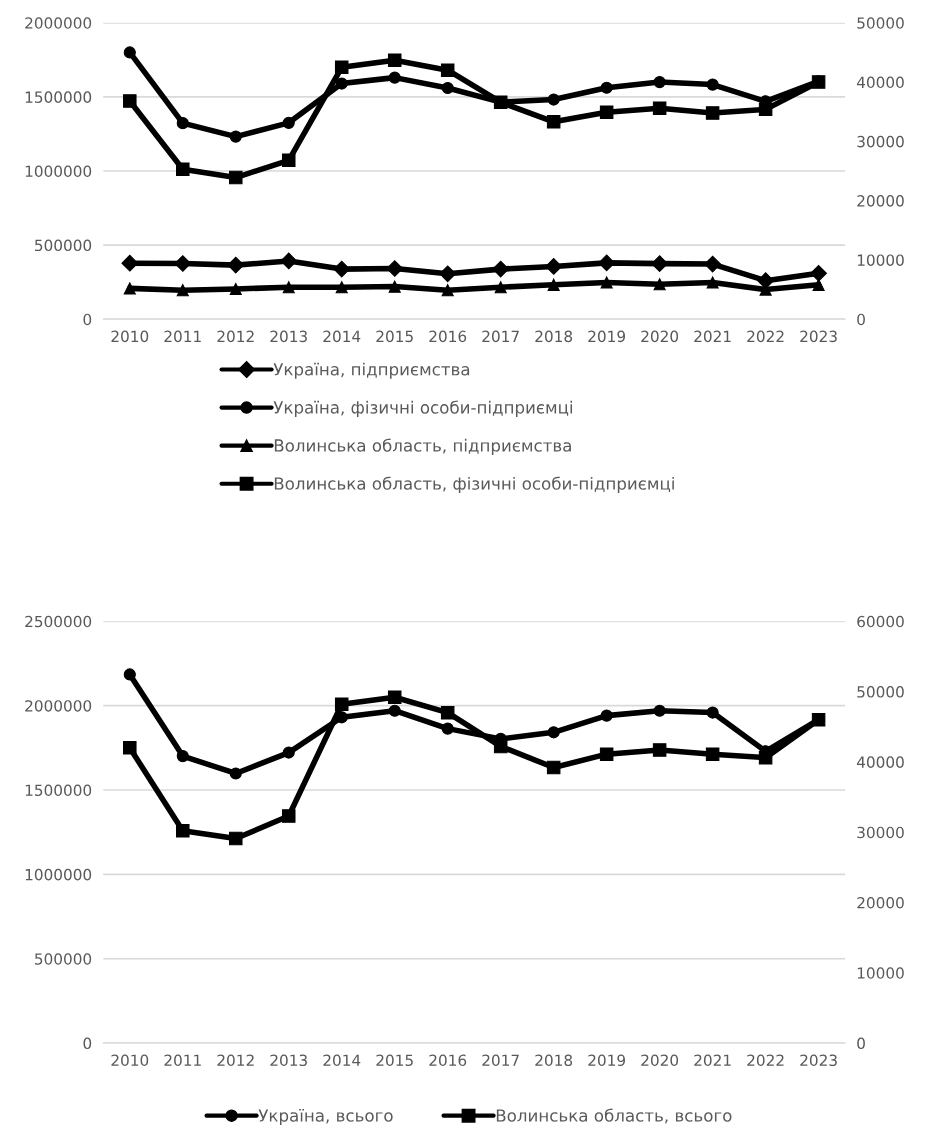 This screenshot has height=1140, width=939. I want to click on legend-label: Волинська область, підприємства, so click(422, 446).